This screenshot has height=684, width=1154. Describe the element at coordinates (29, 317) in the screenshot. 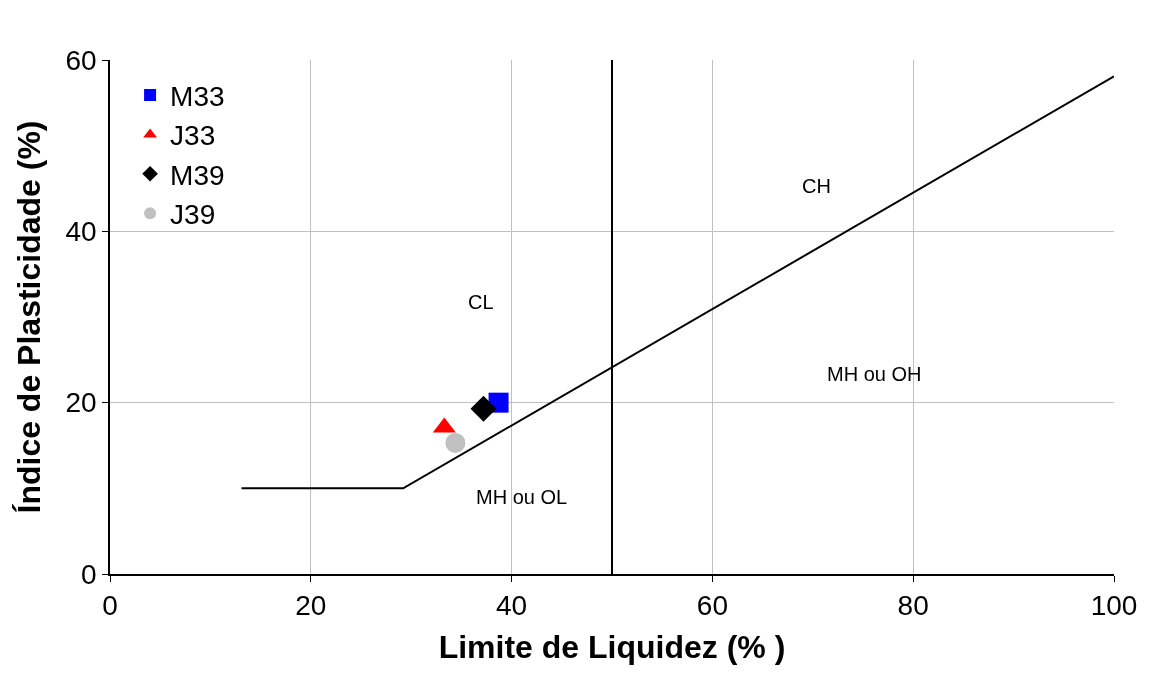

I see `y-axis-title: Índice de Plasticidade (%)` at that location.